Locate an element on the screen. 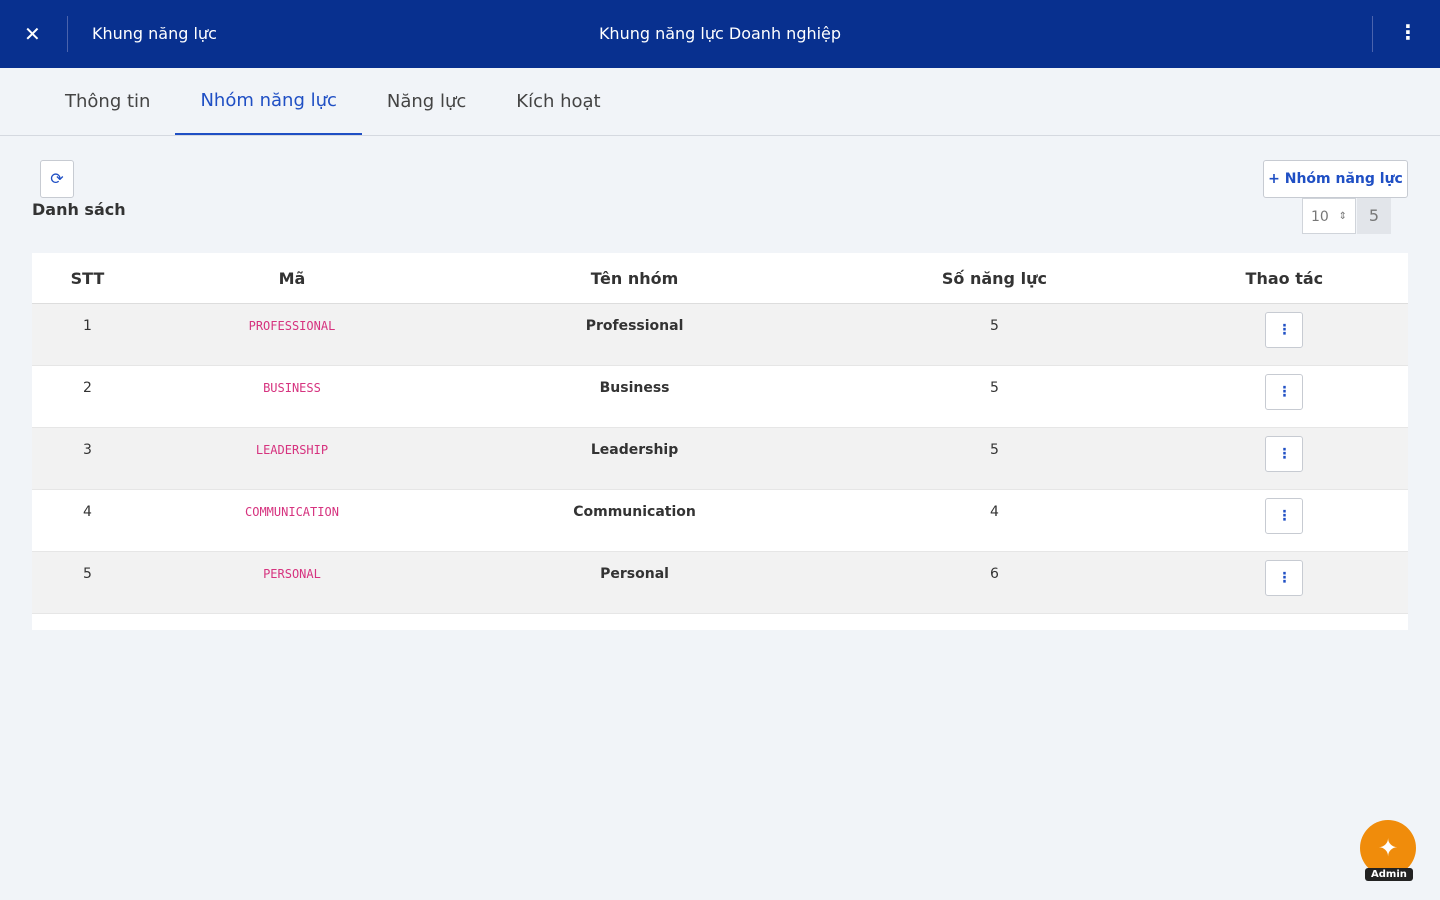 The width and height of the screenshot is (1440, 900). code: PERSONAL is located at coordinates (292, 574).